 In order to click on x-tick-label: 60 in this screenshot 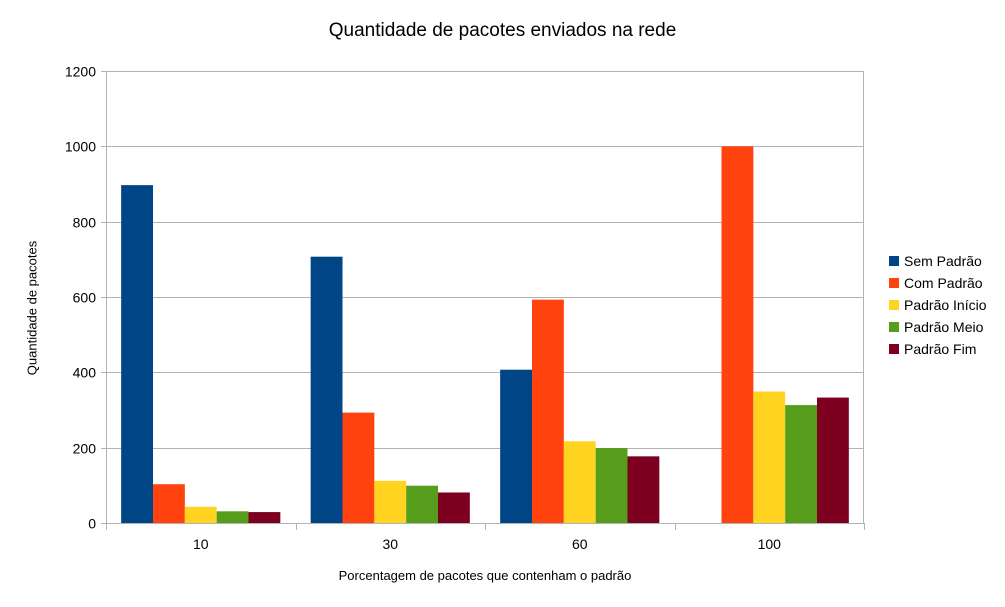, I will do `click(580, 544)`.